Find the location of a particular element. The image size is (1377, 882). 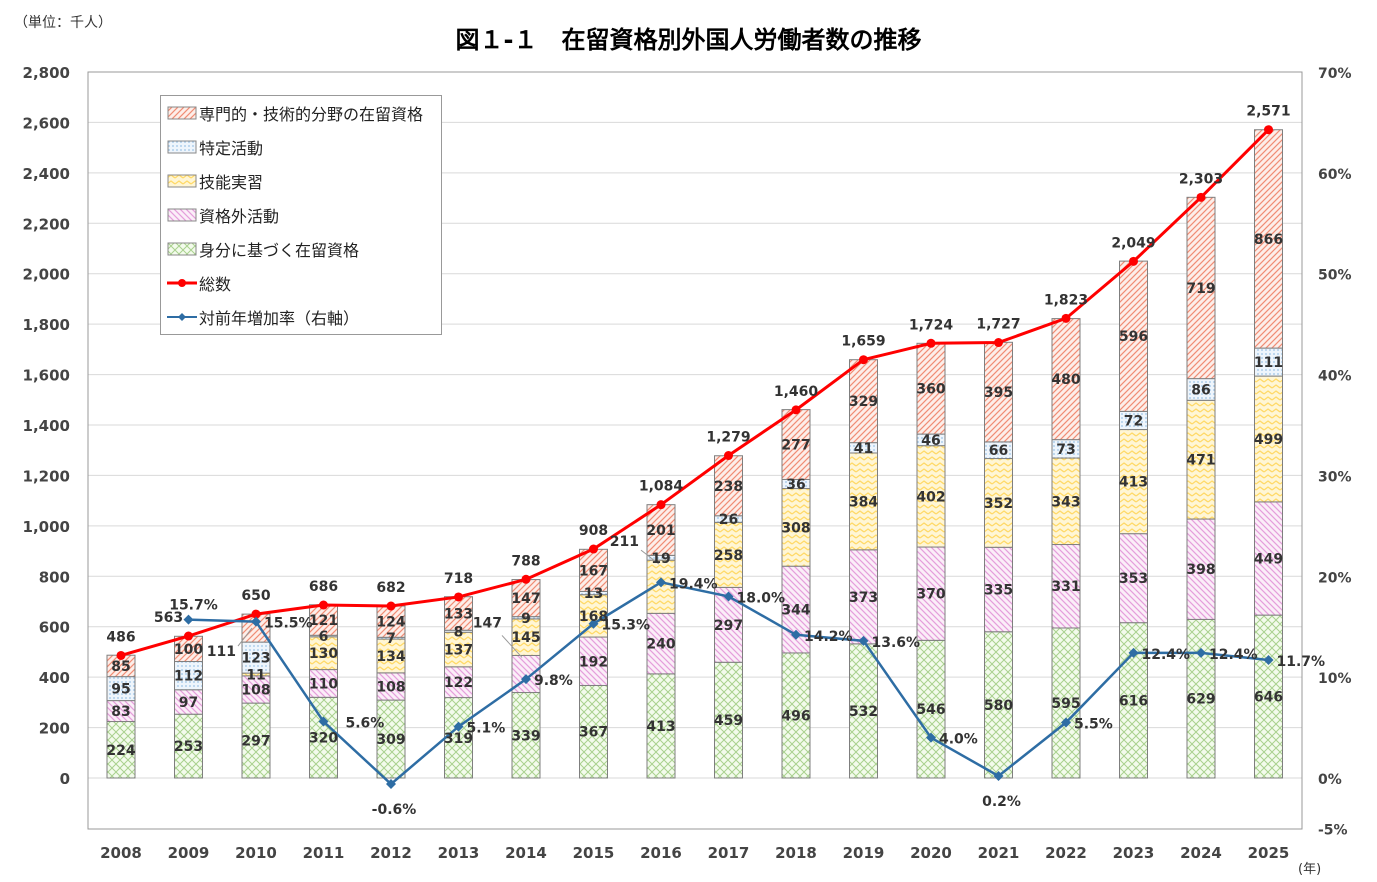

y-right-tick-label: 60% is located at coordinates (1335, 175).